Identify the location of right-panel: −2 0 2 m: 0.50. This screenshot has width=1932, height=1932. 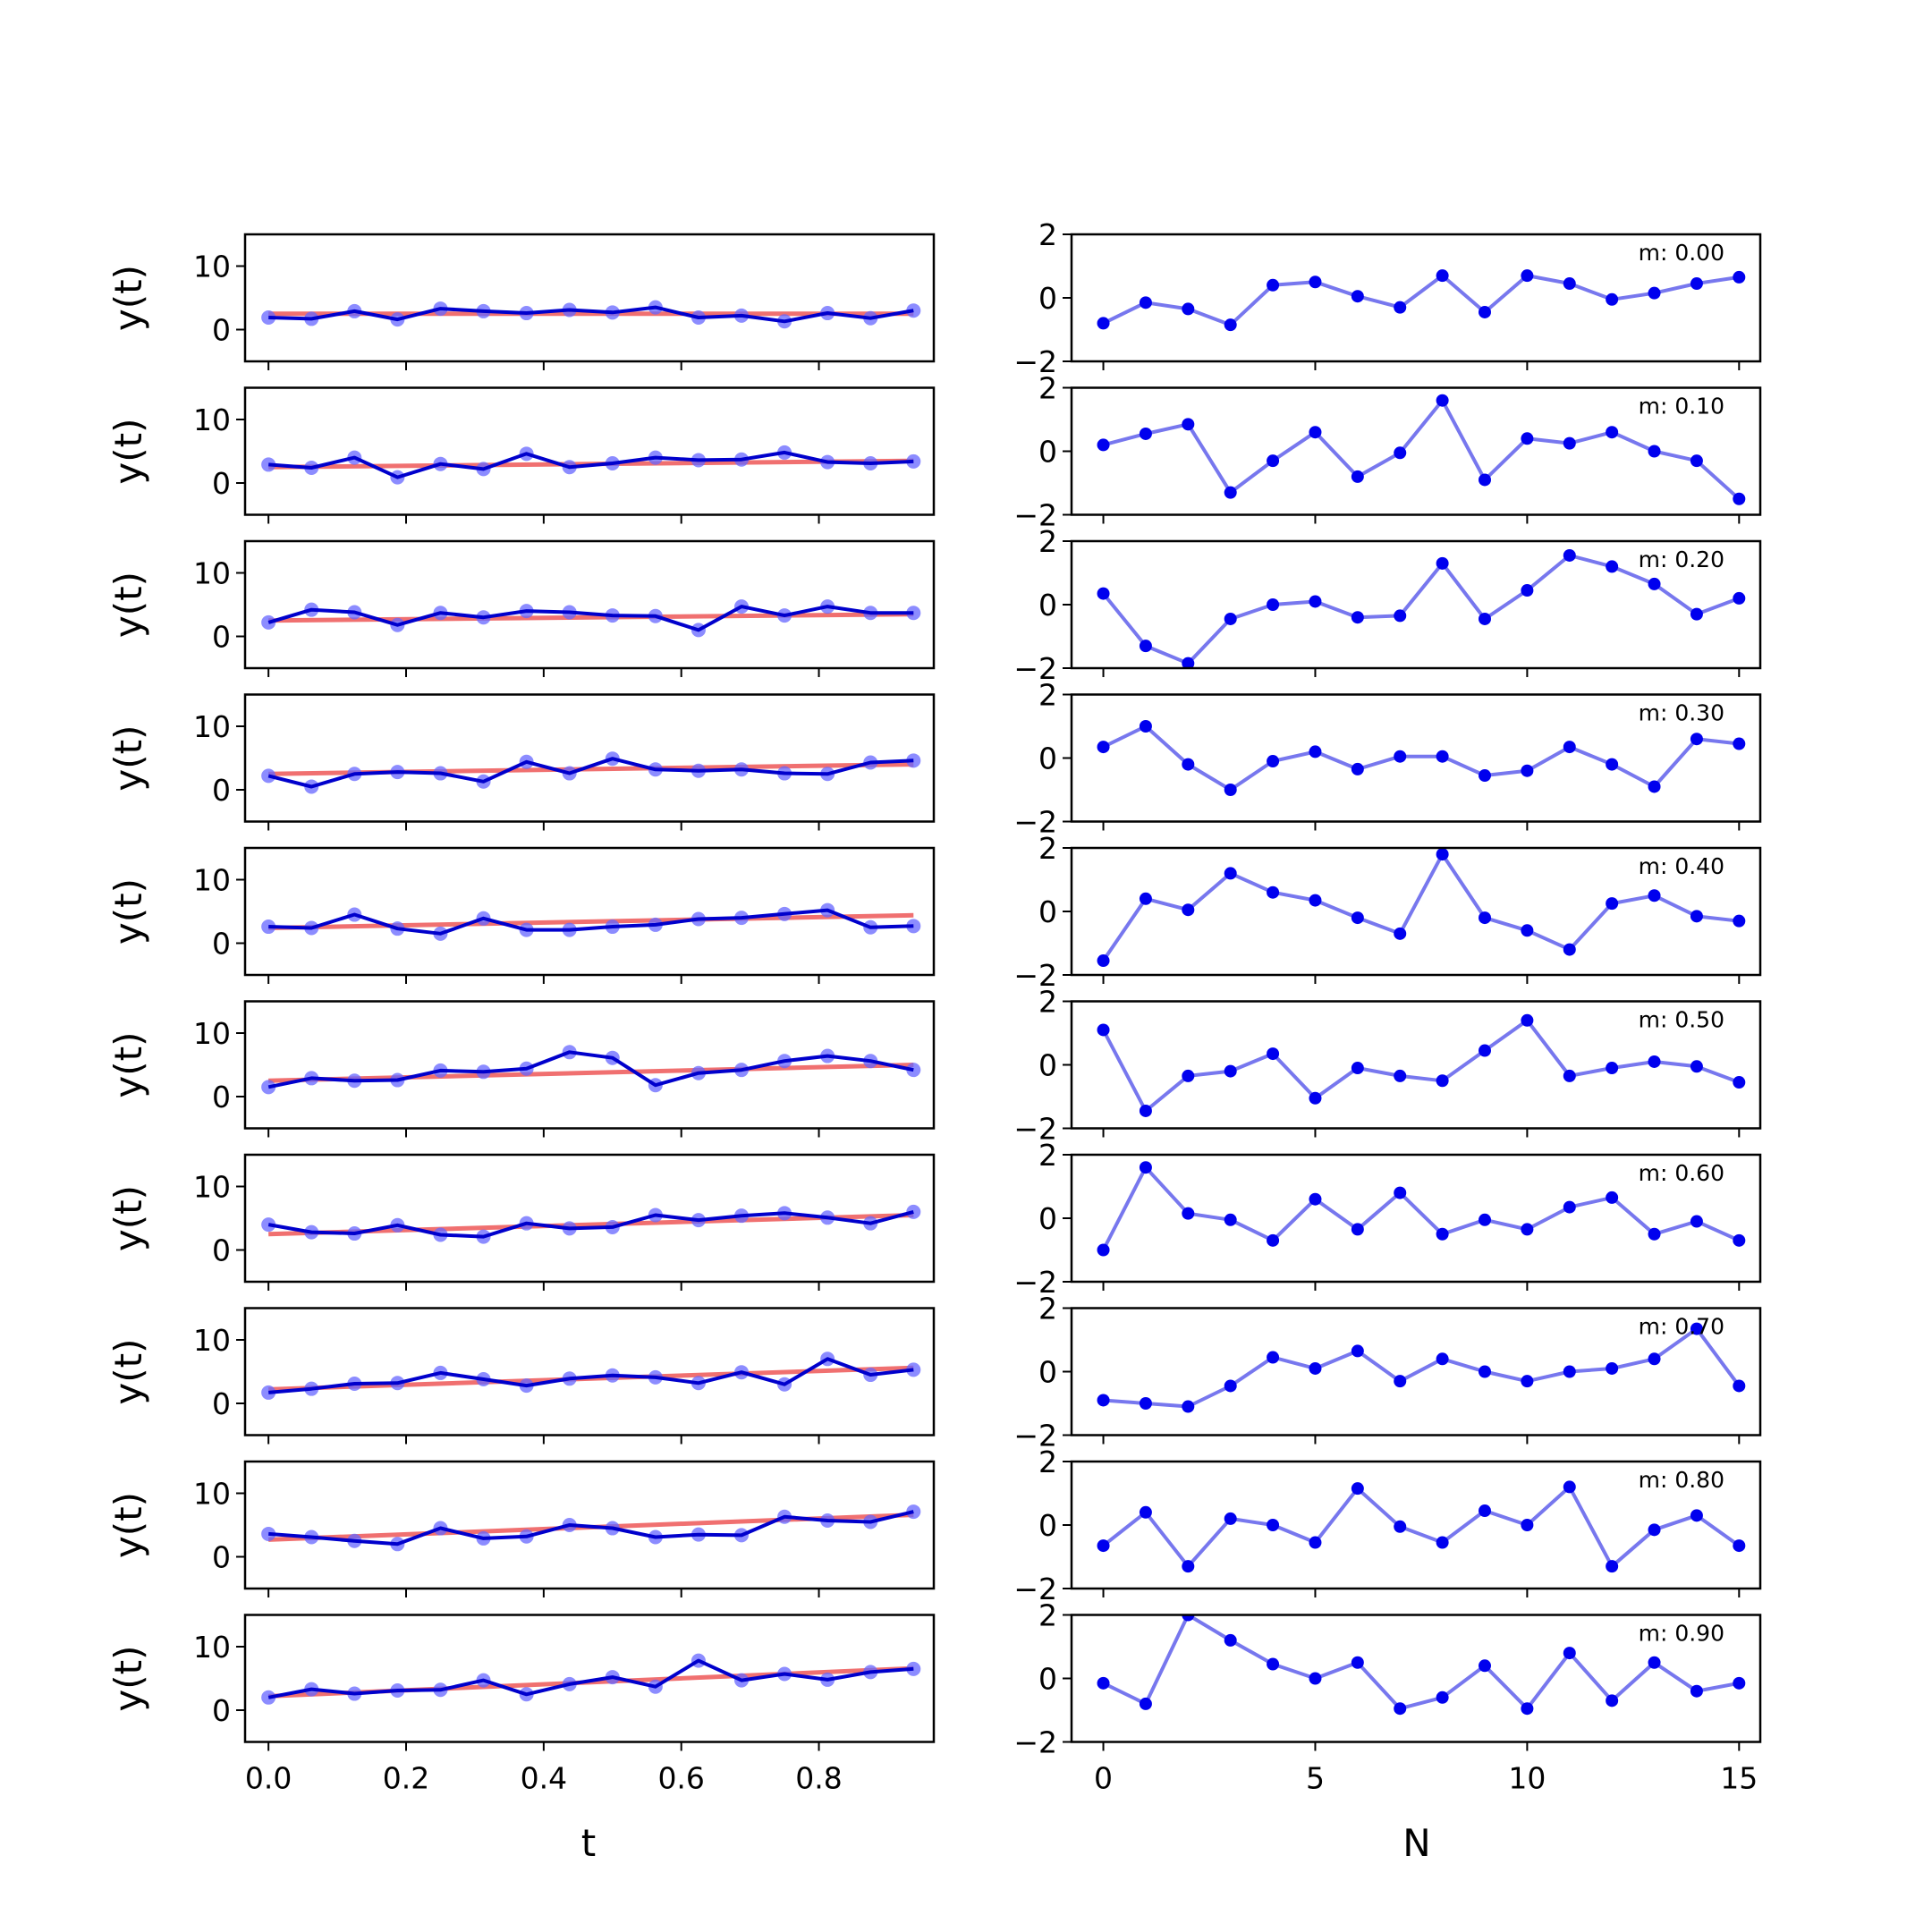
(1387, 1066).